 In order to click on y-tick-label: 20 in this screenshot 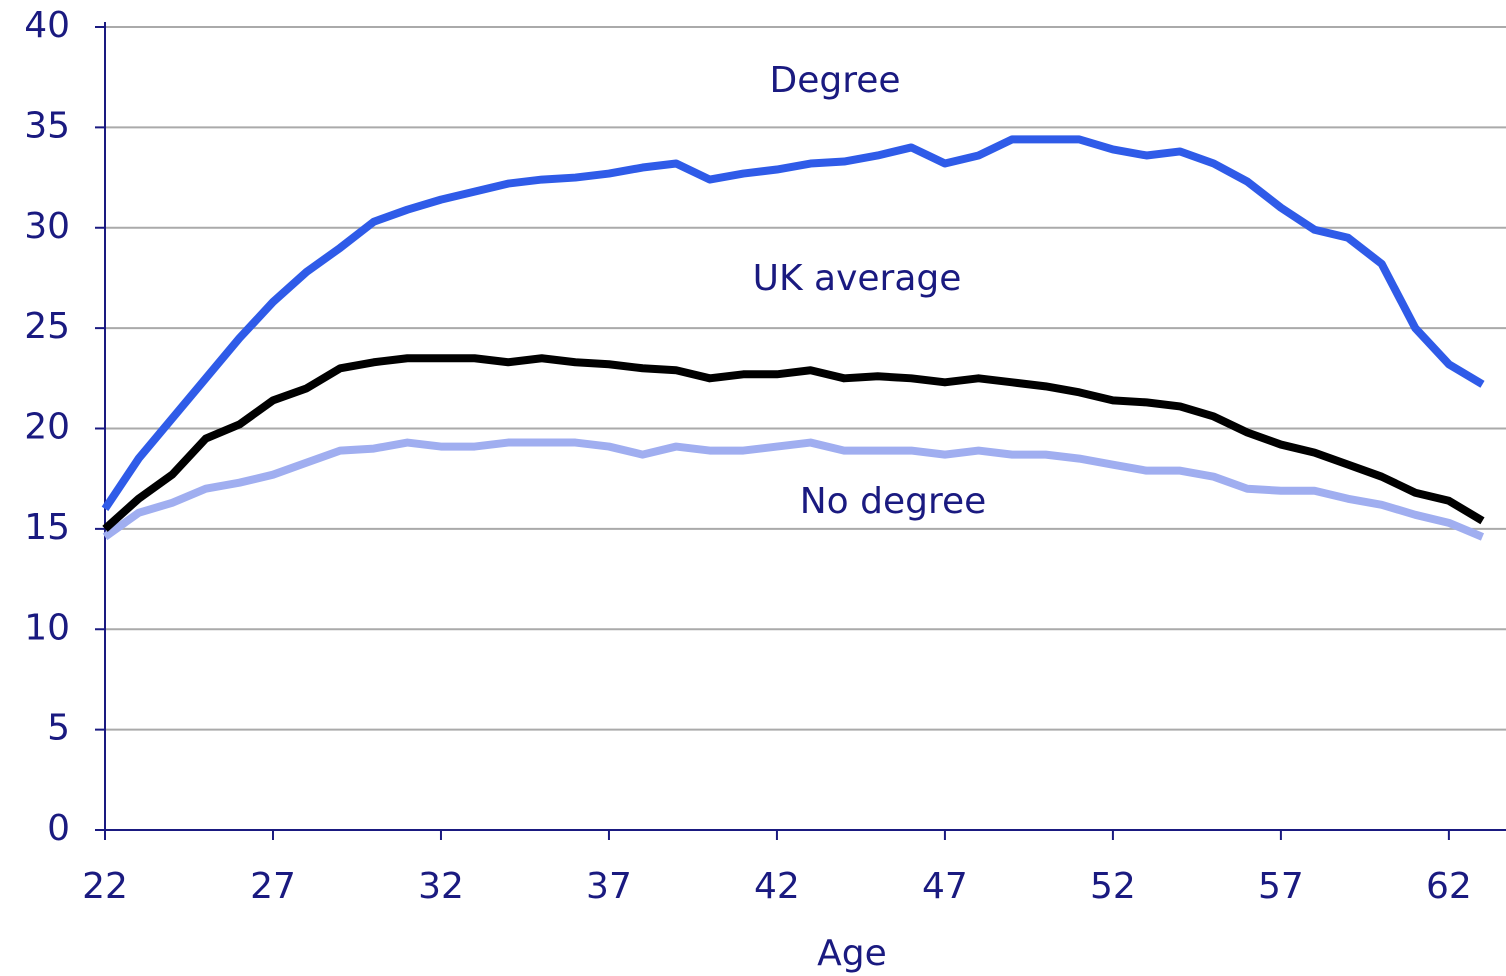, I will do `click(47, 427)`.